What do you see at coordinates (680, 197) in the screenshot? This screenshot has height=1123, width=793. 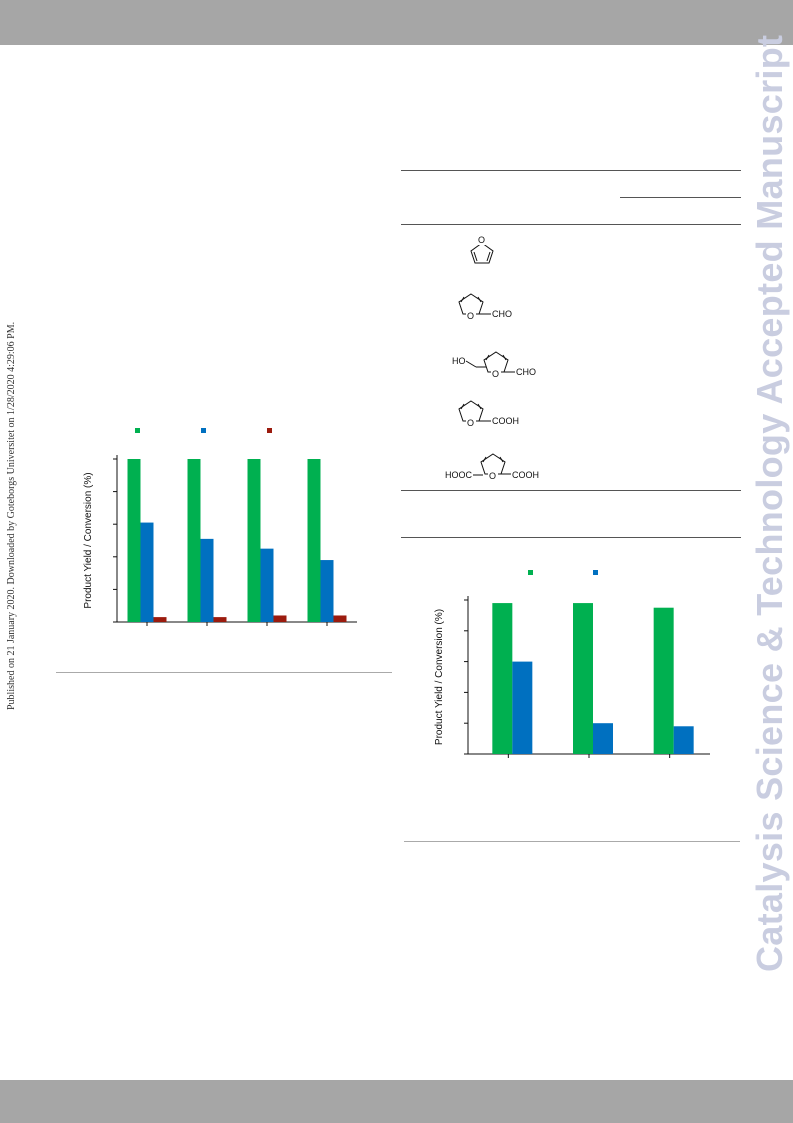 I see `table-sub-rule` at bounding box center [680, 197].